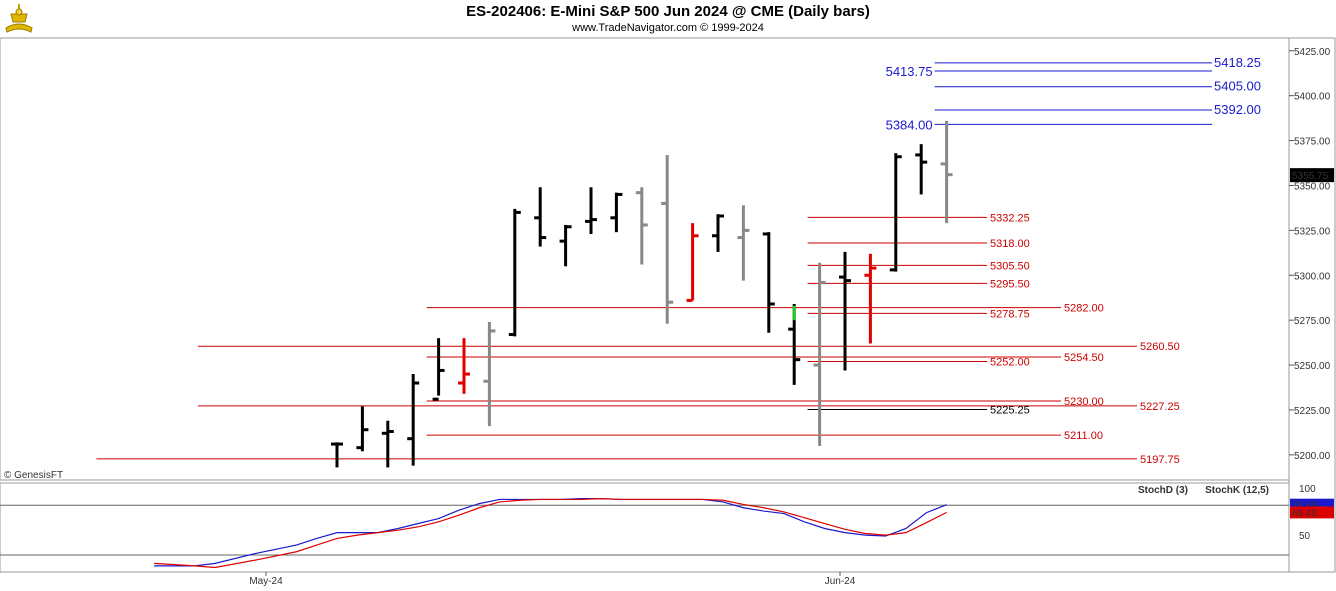 The height and width of the screenshot is (591, 1336). Describe the element at coordinates (1304, 513) in the screenshot. I see `stoch-d-value-label: 69.40` at that location.